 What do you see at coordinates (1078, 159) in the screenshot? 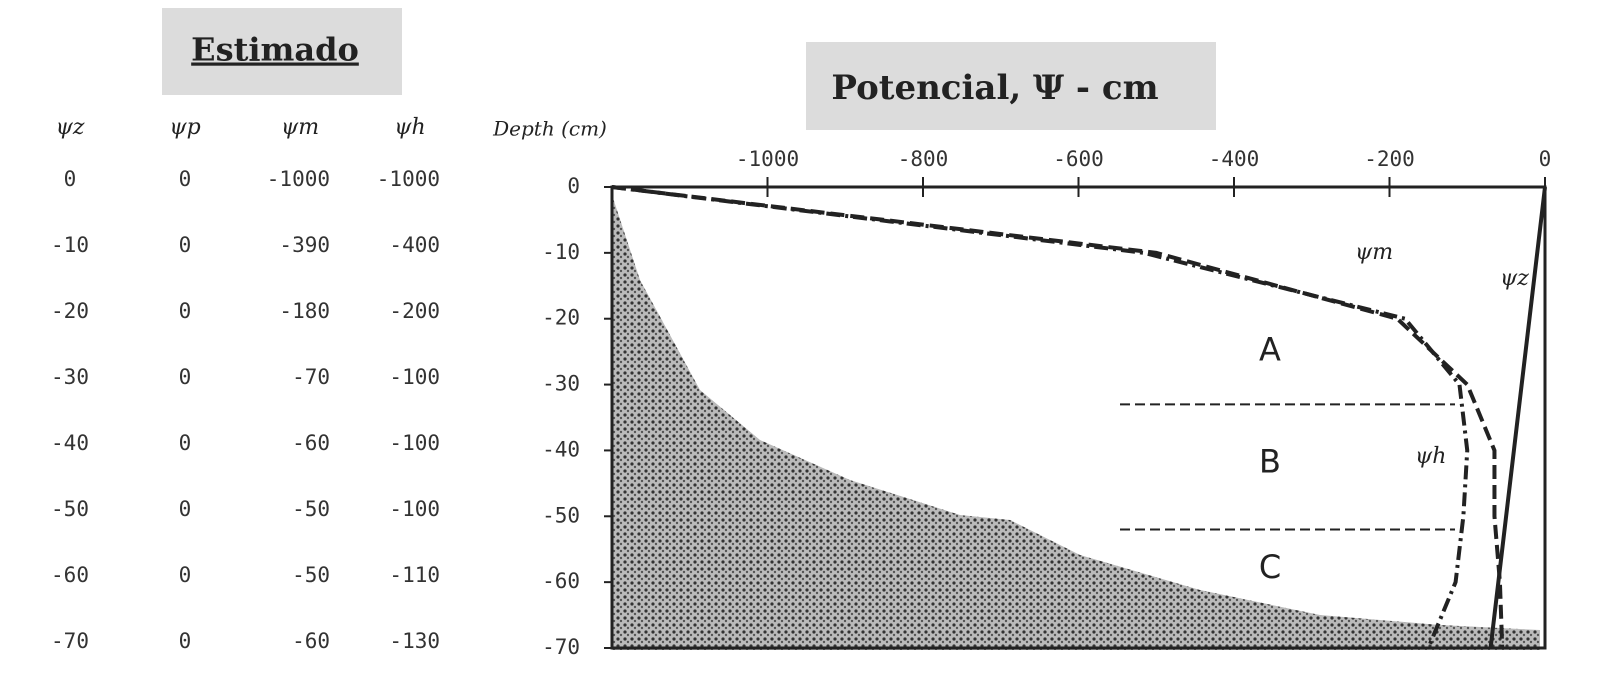
I see `x-tick-label: -600` at bounding box center [1078, 159].